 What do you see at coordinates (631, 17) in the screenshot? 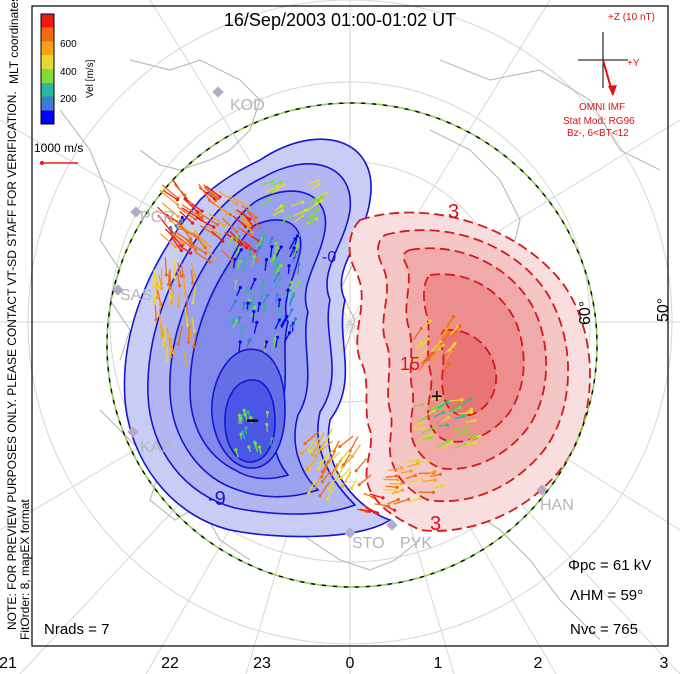
I see `imf-z-label: +Z (10 nT)` at bounding box center [631, 17].